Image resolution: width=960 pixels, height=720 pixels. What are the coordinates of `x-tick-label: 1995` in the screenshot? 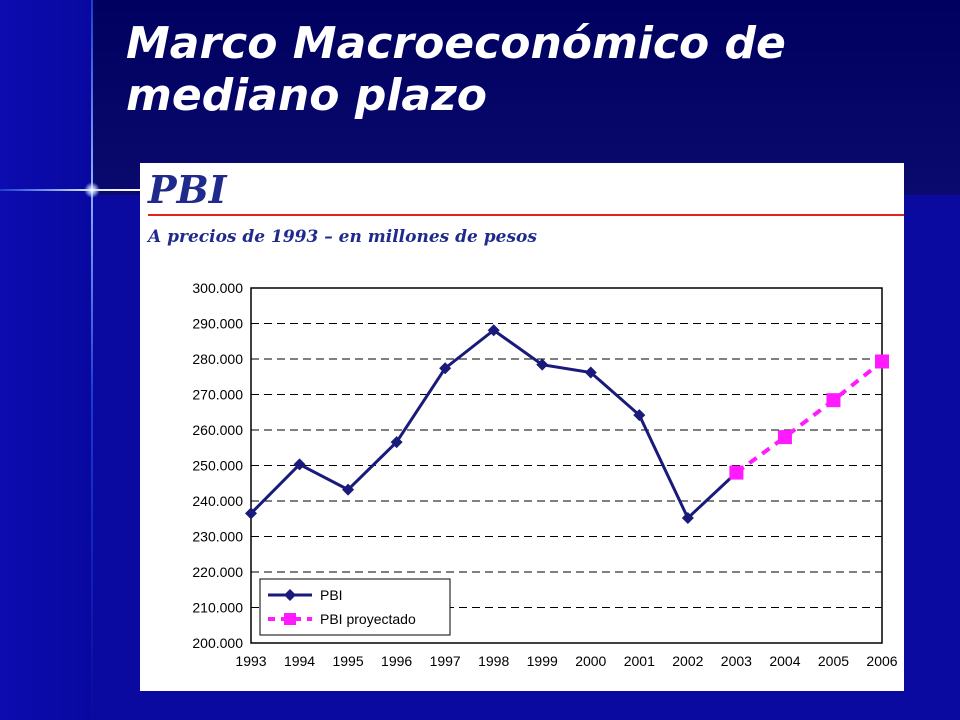 It's located at (347, 661).